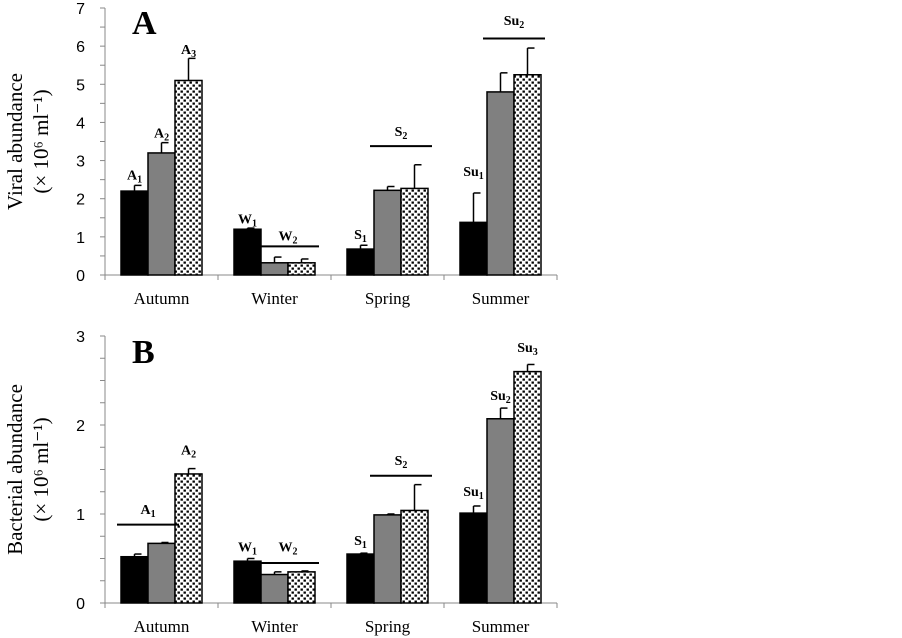 The height and width of the screenshot is (638, 902). What do you see at coordinates (28, 469) in the screenshot?
I see `y-axis-label: Bacterial abundance(× 10⁶ ml⁻¹)` at bounding box center [28, 469].